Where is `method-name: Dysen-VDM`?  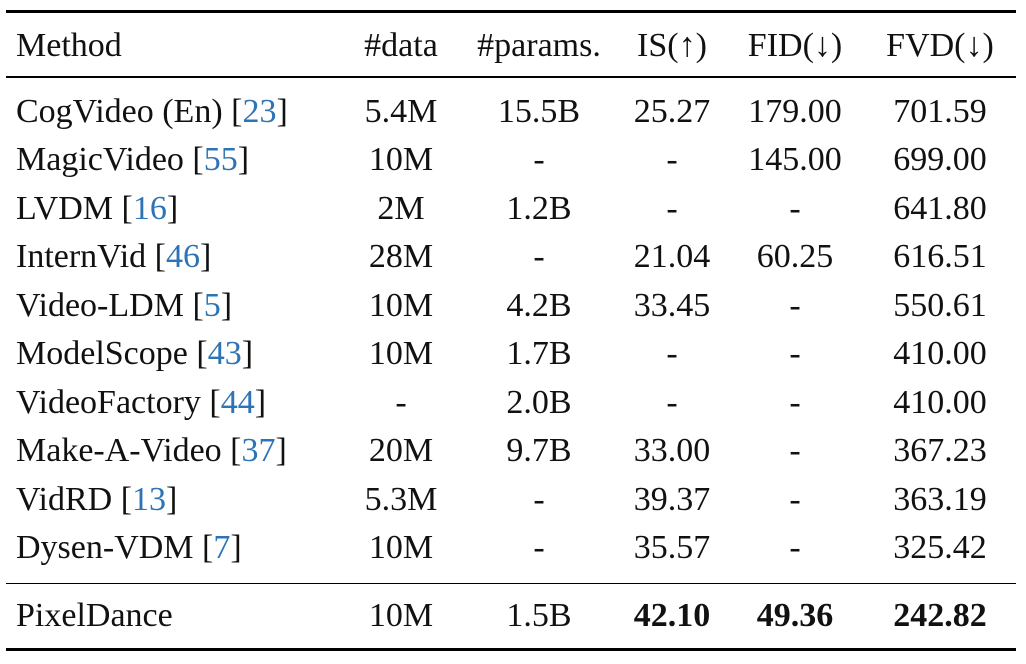
method-name: Dysen-VDM is located at coordinates (105, 548).